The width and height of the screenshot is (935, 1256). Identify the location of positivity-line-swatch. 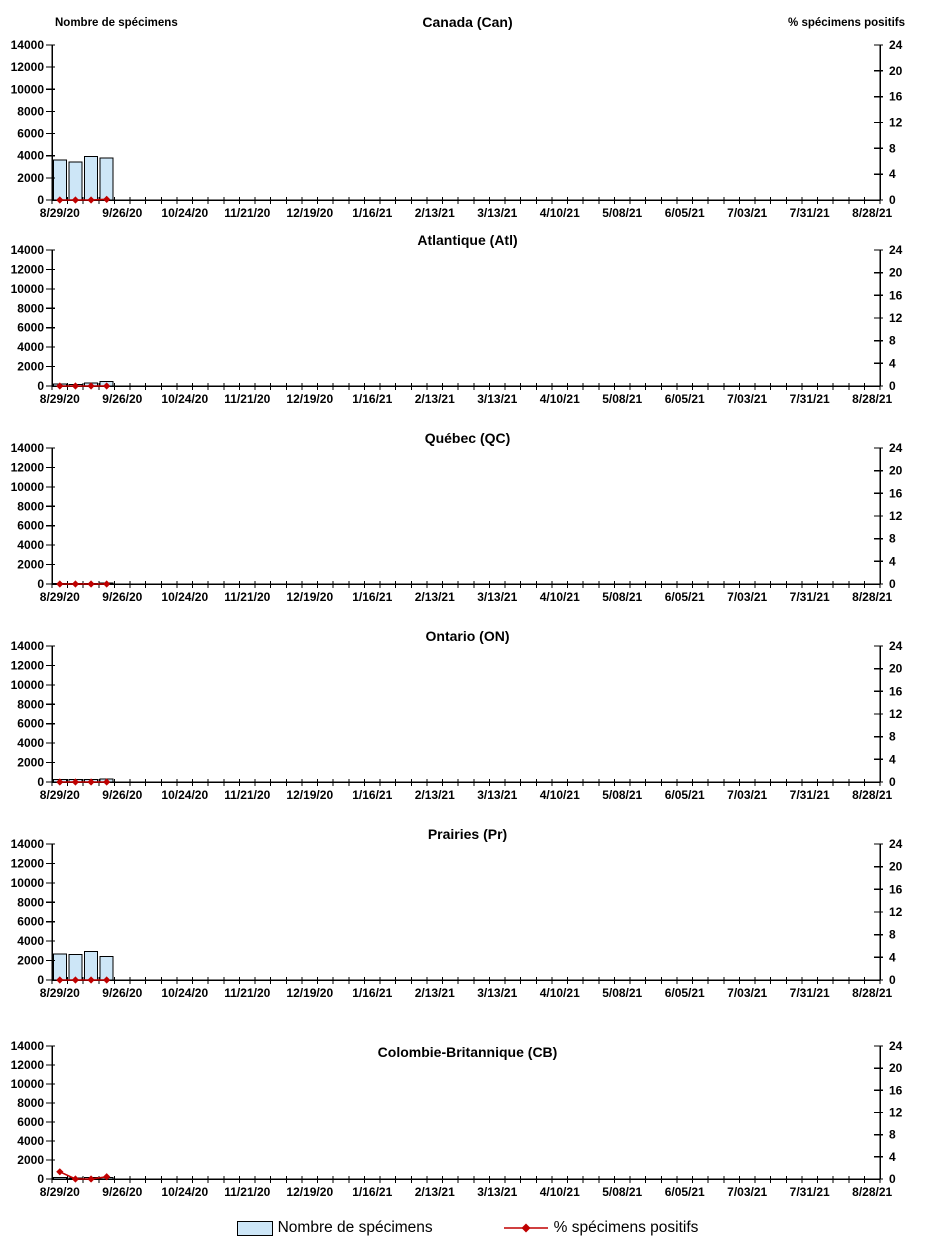
(525, 1228).